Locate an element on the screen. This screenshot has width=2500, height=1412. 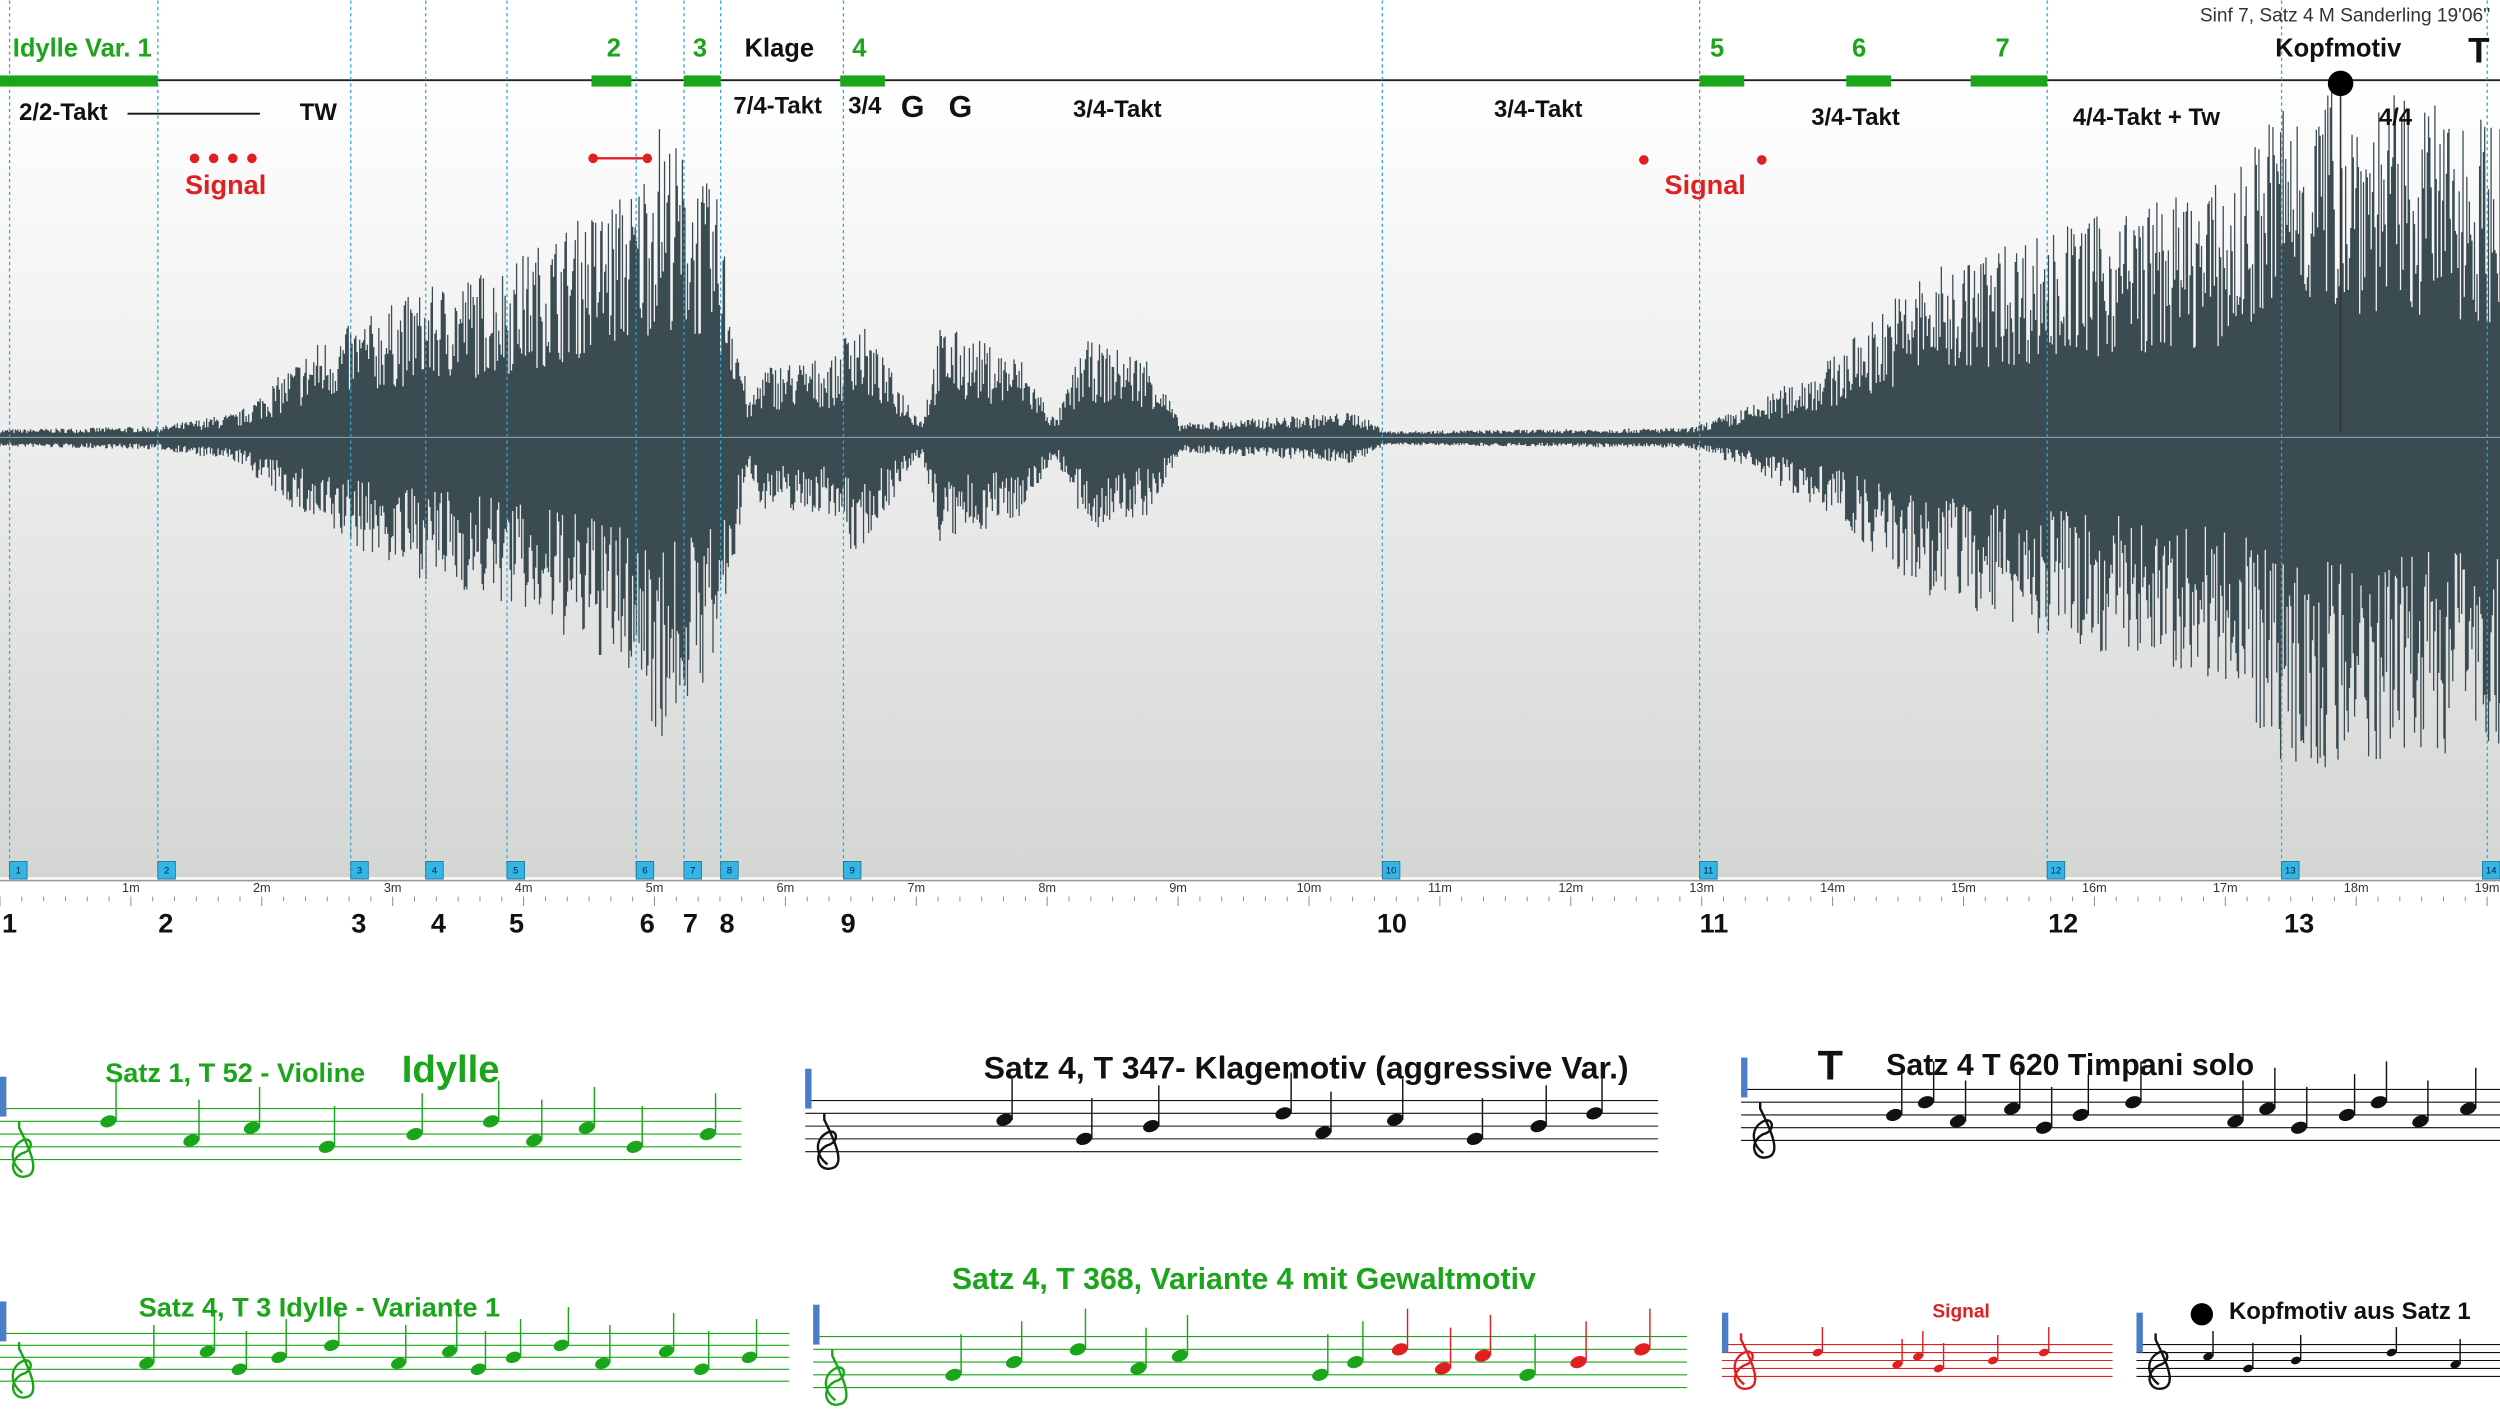
time-label: 2m is located at coordinates (262, 887).